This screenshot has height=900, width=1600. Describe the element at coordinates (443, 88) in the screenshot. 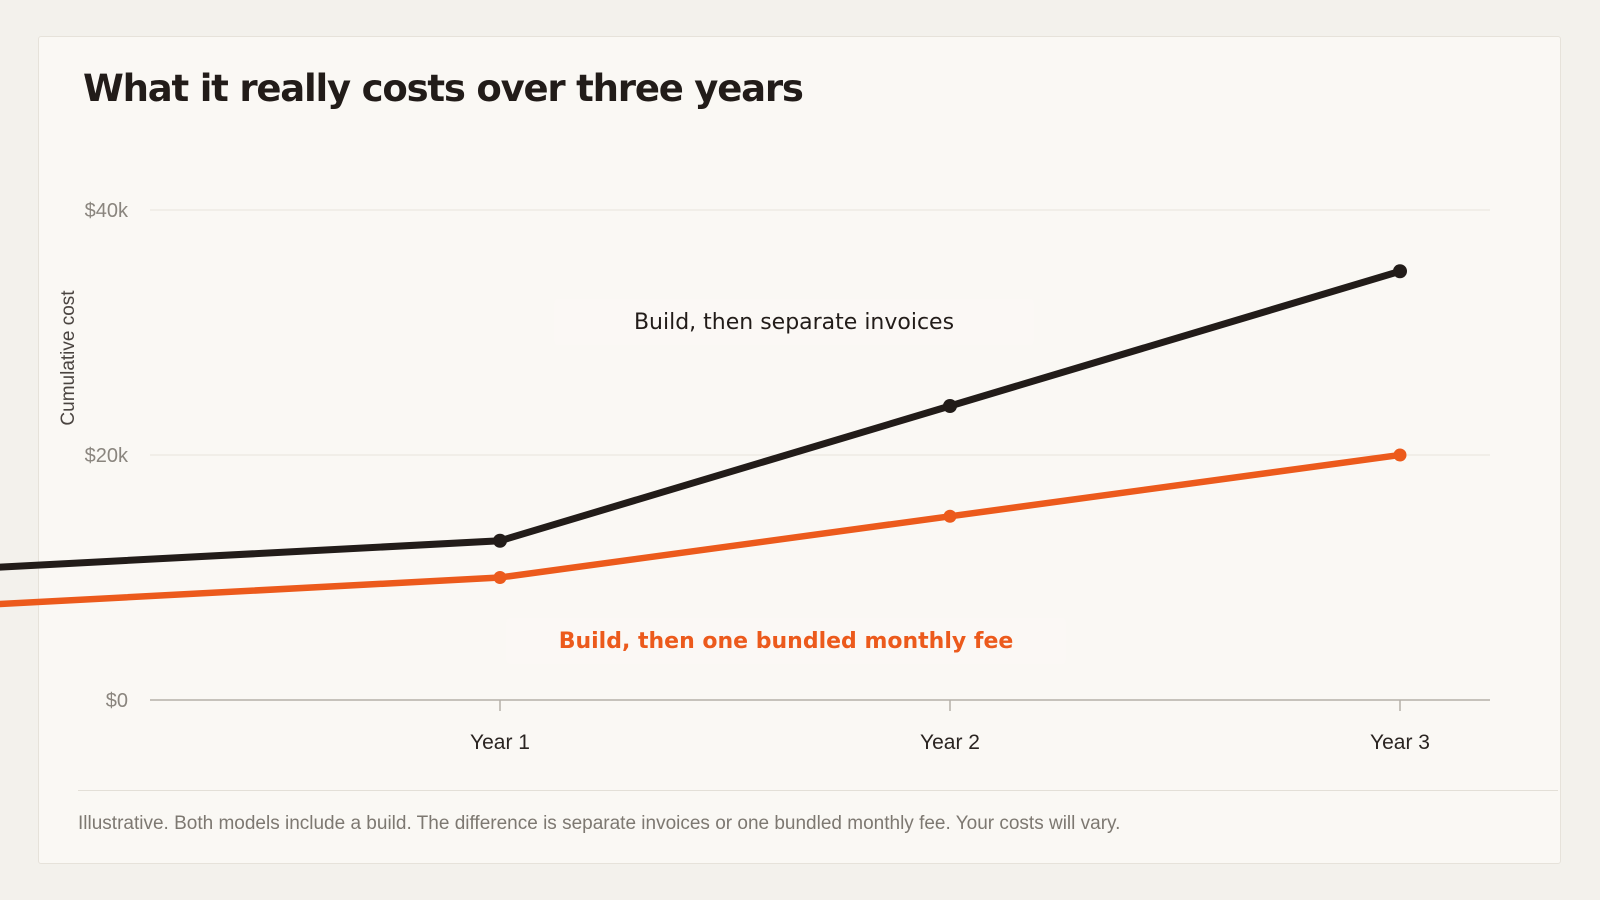

I see `chart-title: What it really costs over three years` at that location.